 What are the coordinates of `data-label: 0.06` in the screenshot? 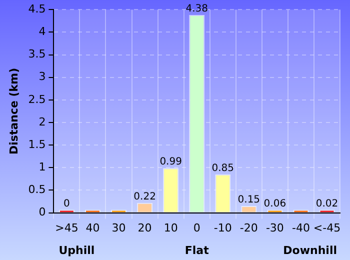 It's located at (275, 204).